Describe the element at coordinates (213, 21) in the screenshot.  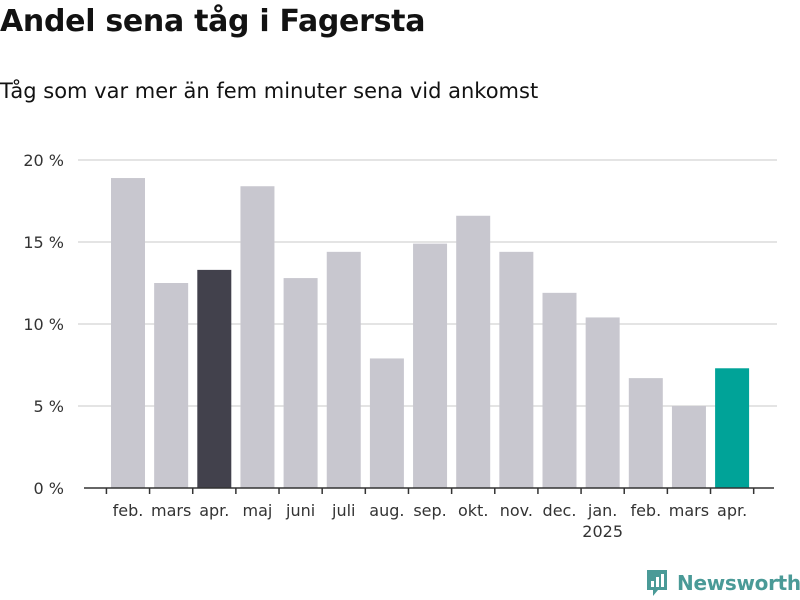
I see `chart-title: Andel sena tåg i Fagersta` at that location.